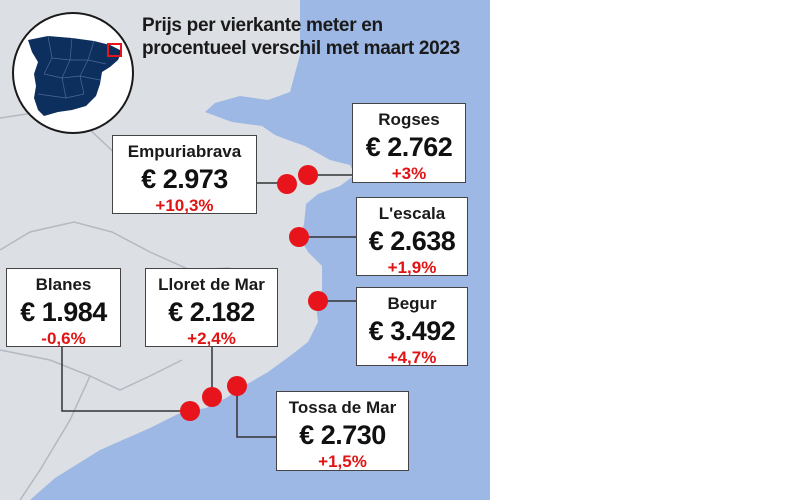  Describe the element at coordinates (211, 338) in the screenshot. I see `change-value: +2,4%` at that location.